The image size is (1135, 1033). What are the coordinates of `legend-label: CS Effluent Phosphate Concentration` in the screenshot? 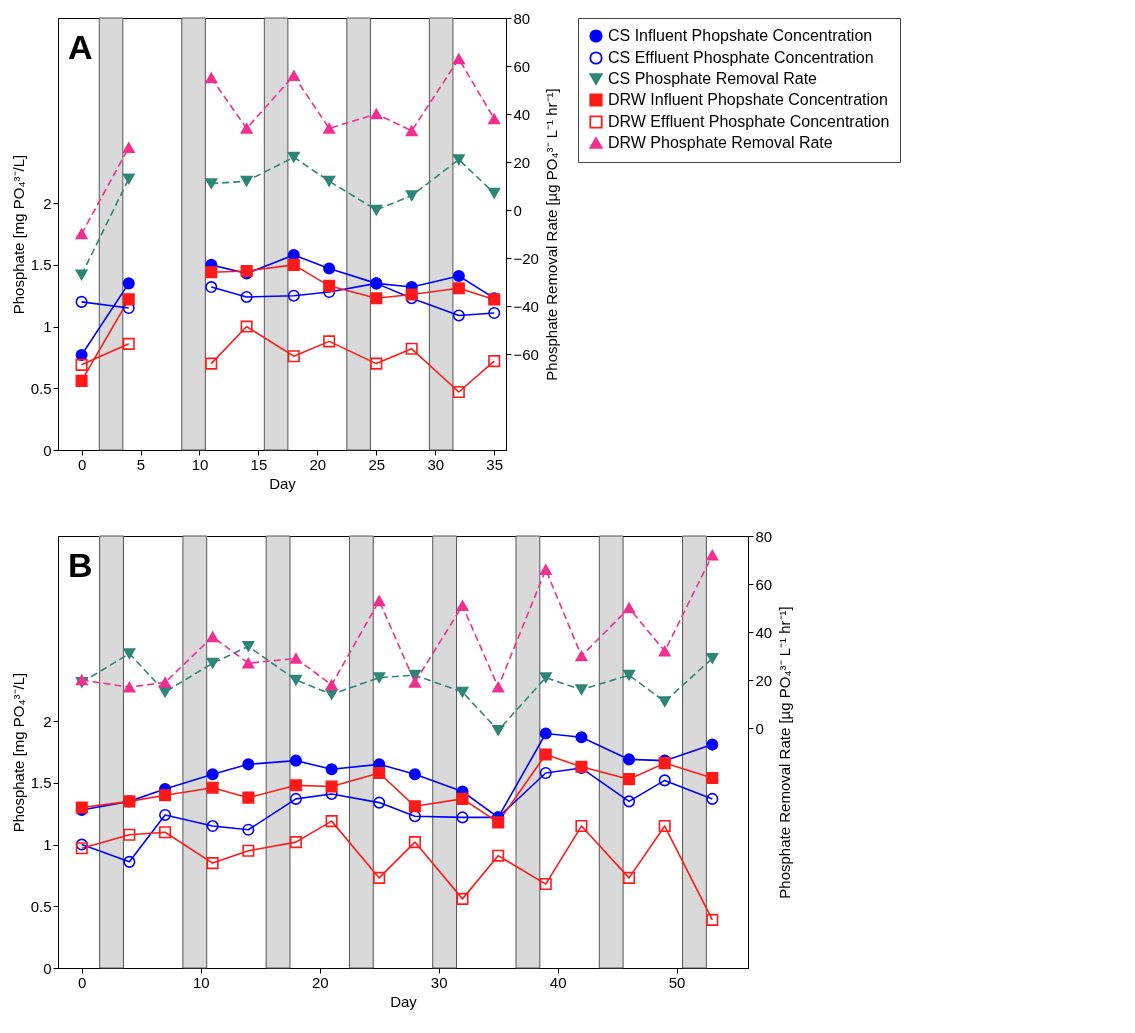 It's located at (741, 57).